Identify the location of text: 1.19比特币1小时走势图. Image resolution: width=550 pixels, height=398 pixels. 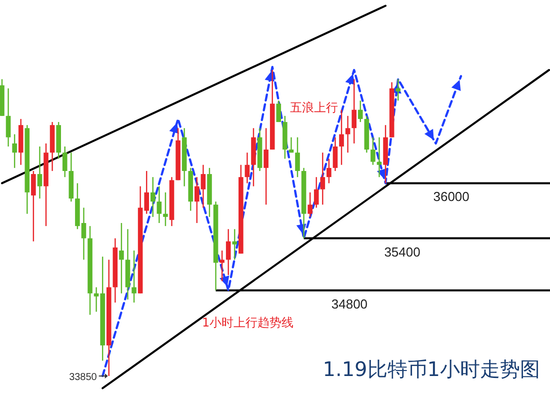
(431, 369).